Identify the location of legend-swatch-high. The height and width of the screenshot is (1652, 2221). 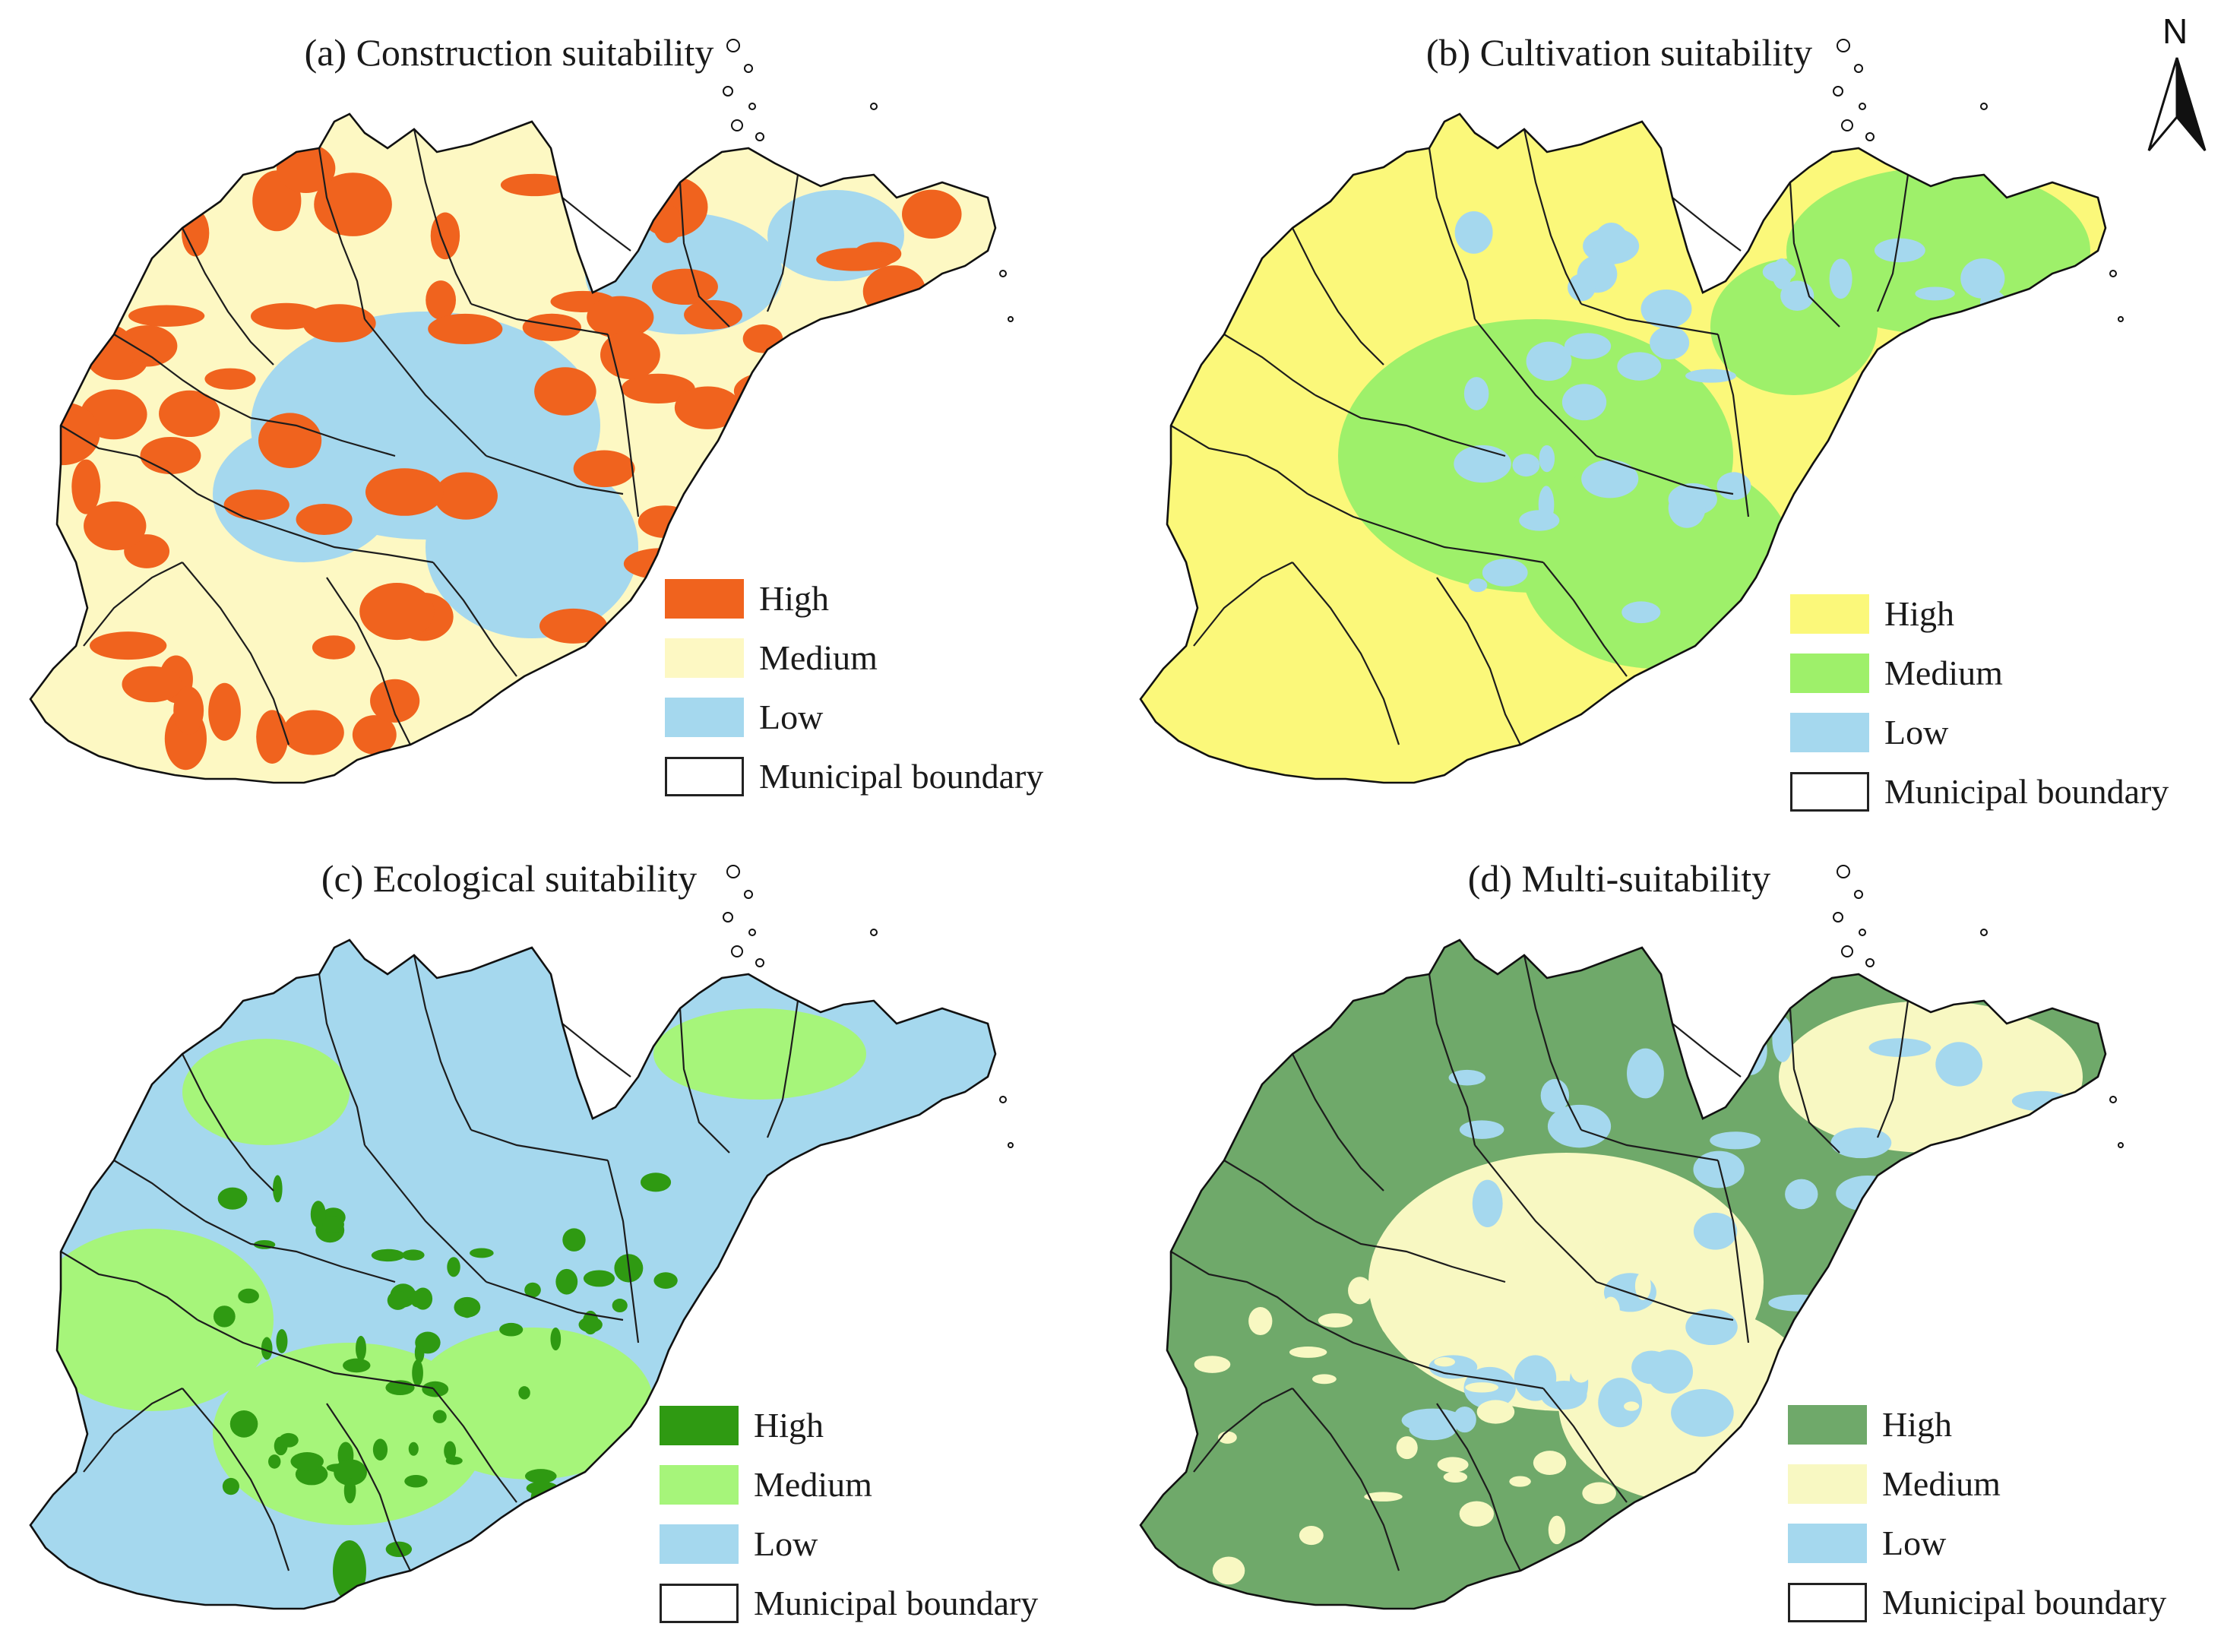
(704, 599).